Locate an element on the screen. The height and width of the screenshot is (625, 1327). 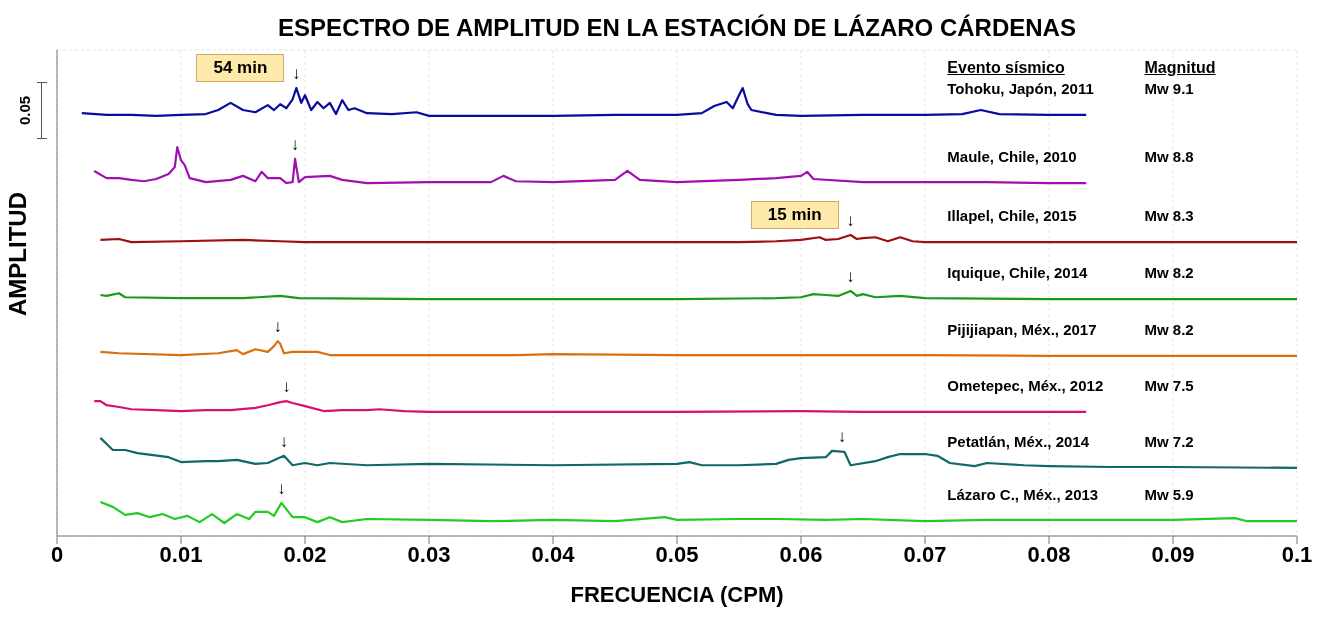
annotation: Mw 7.5 is located at coordinates (1169, 385).